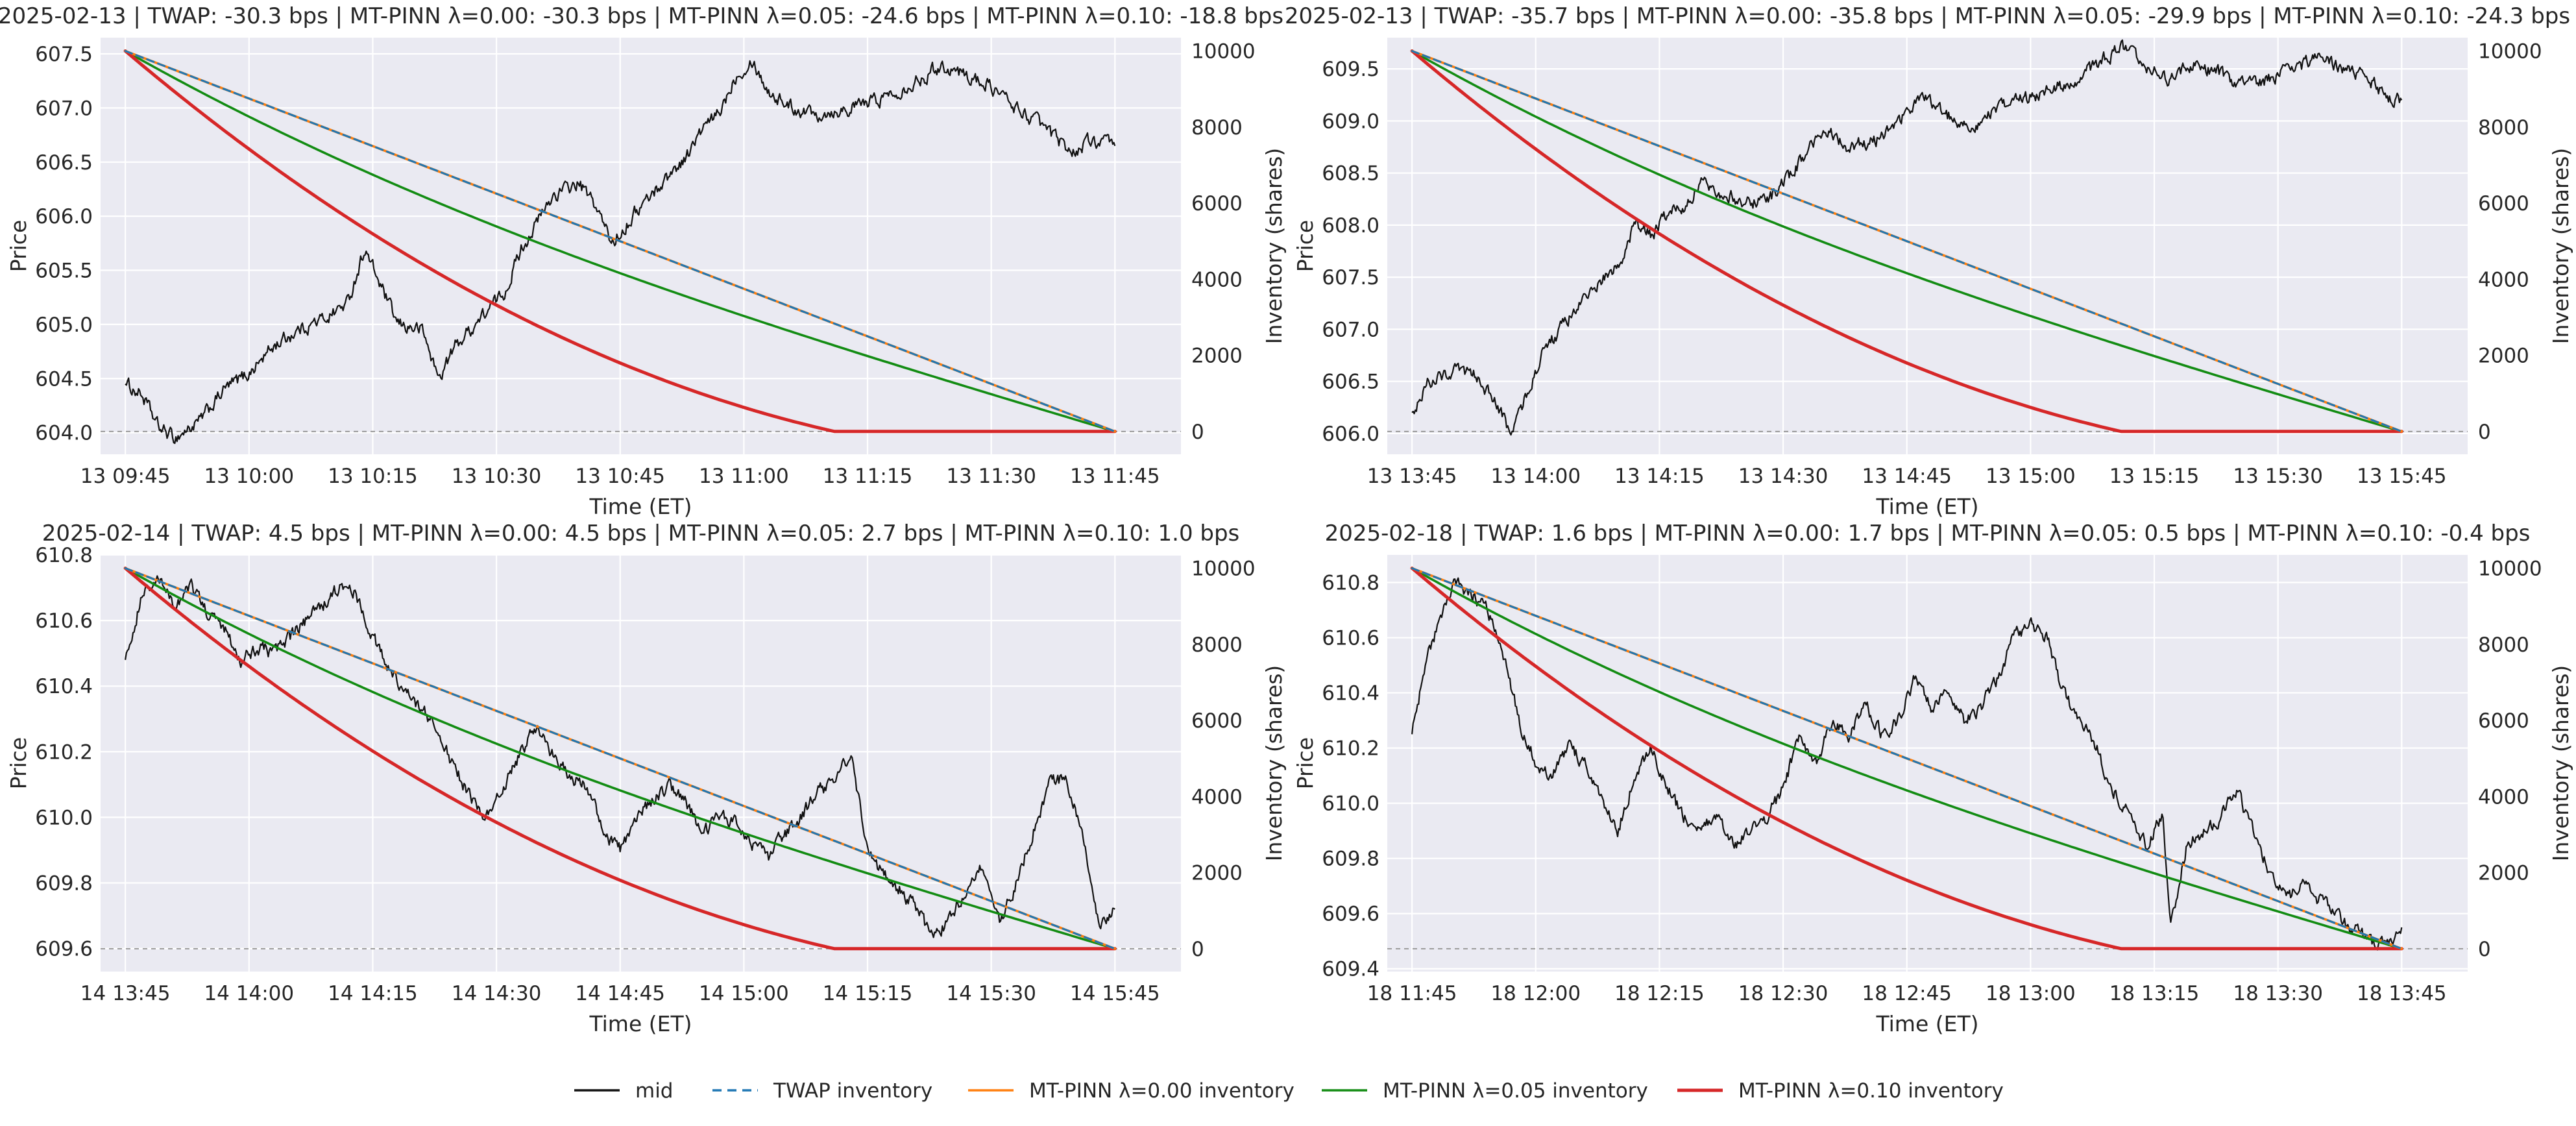 The width and height of the screenshot is (2576, 1126). What do you see at coordinates (868, 993) in the screenshot?
I see `x-tick-label: 14 15:15` at bounding box center [868, 993].